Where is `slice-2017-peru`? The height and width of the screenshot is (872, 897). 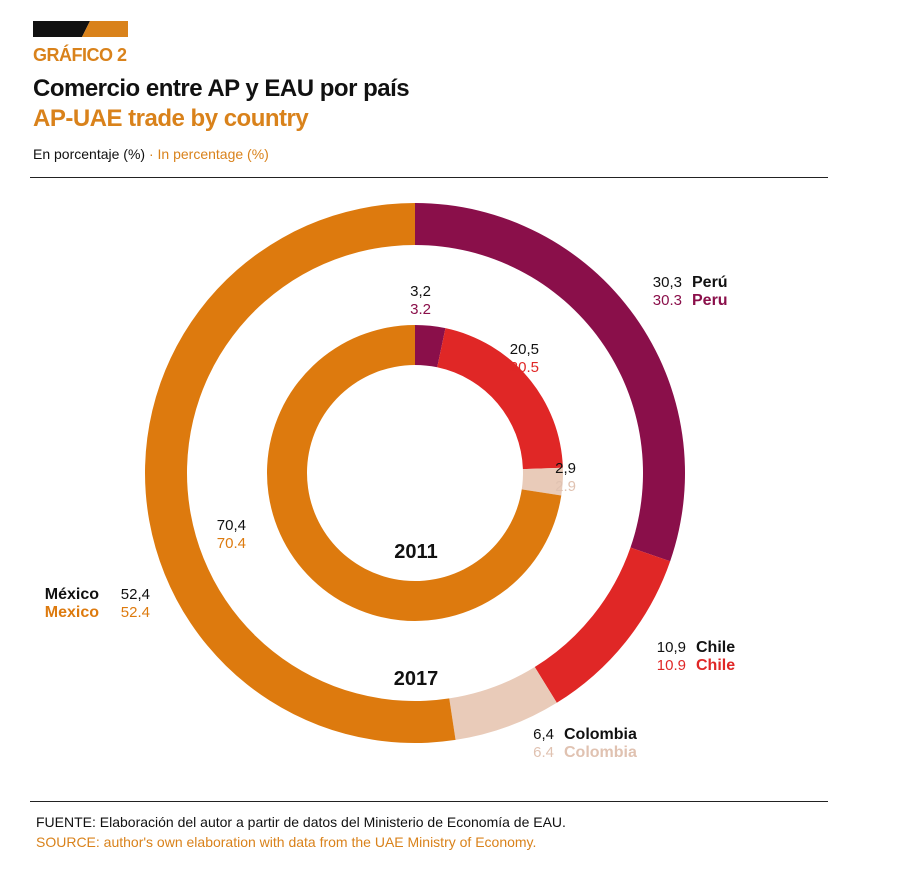 slice-2017-peru is located at coordinates (550, 382).